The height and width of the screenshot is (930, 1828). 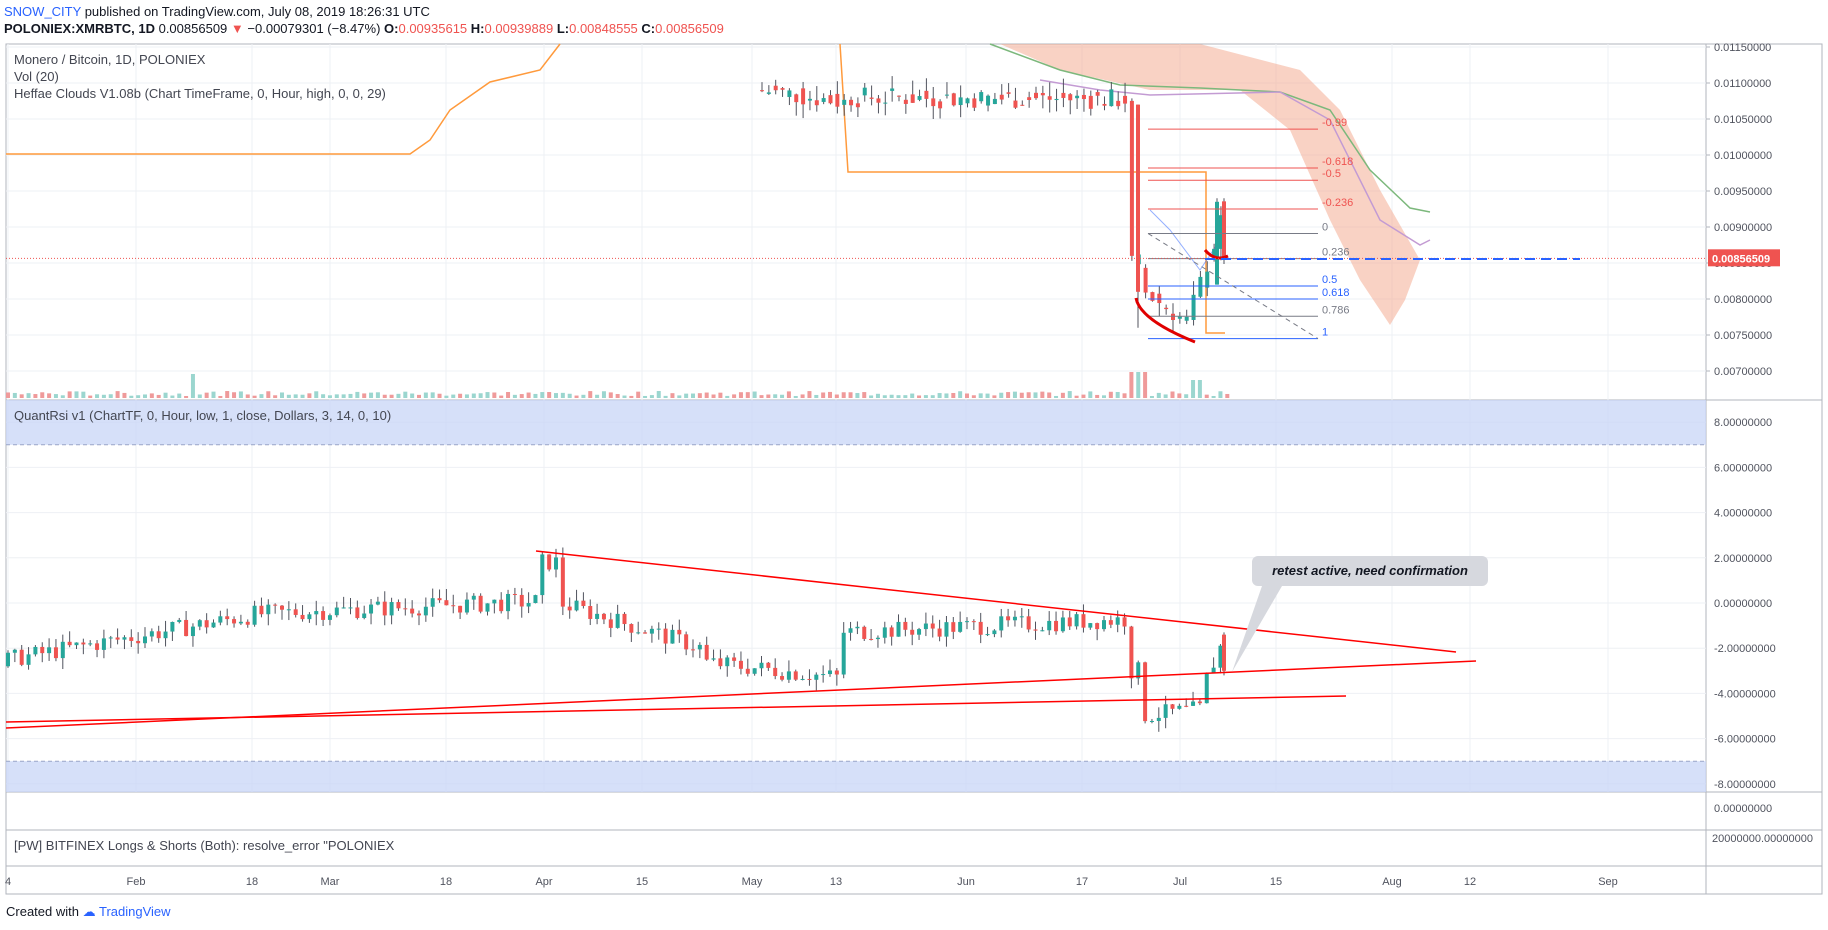 I want to click on rsi-tick-label: 0.00000000, so click(x=1743, y=604).